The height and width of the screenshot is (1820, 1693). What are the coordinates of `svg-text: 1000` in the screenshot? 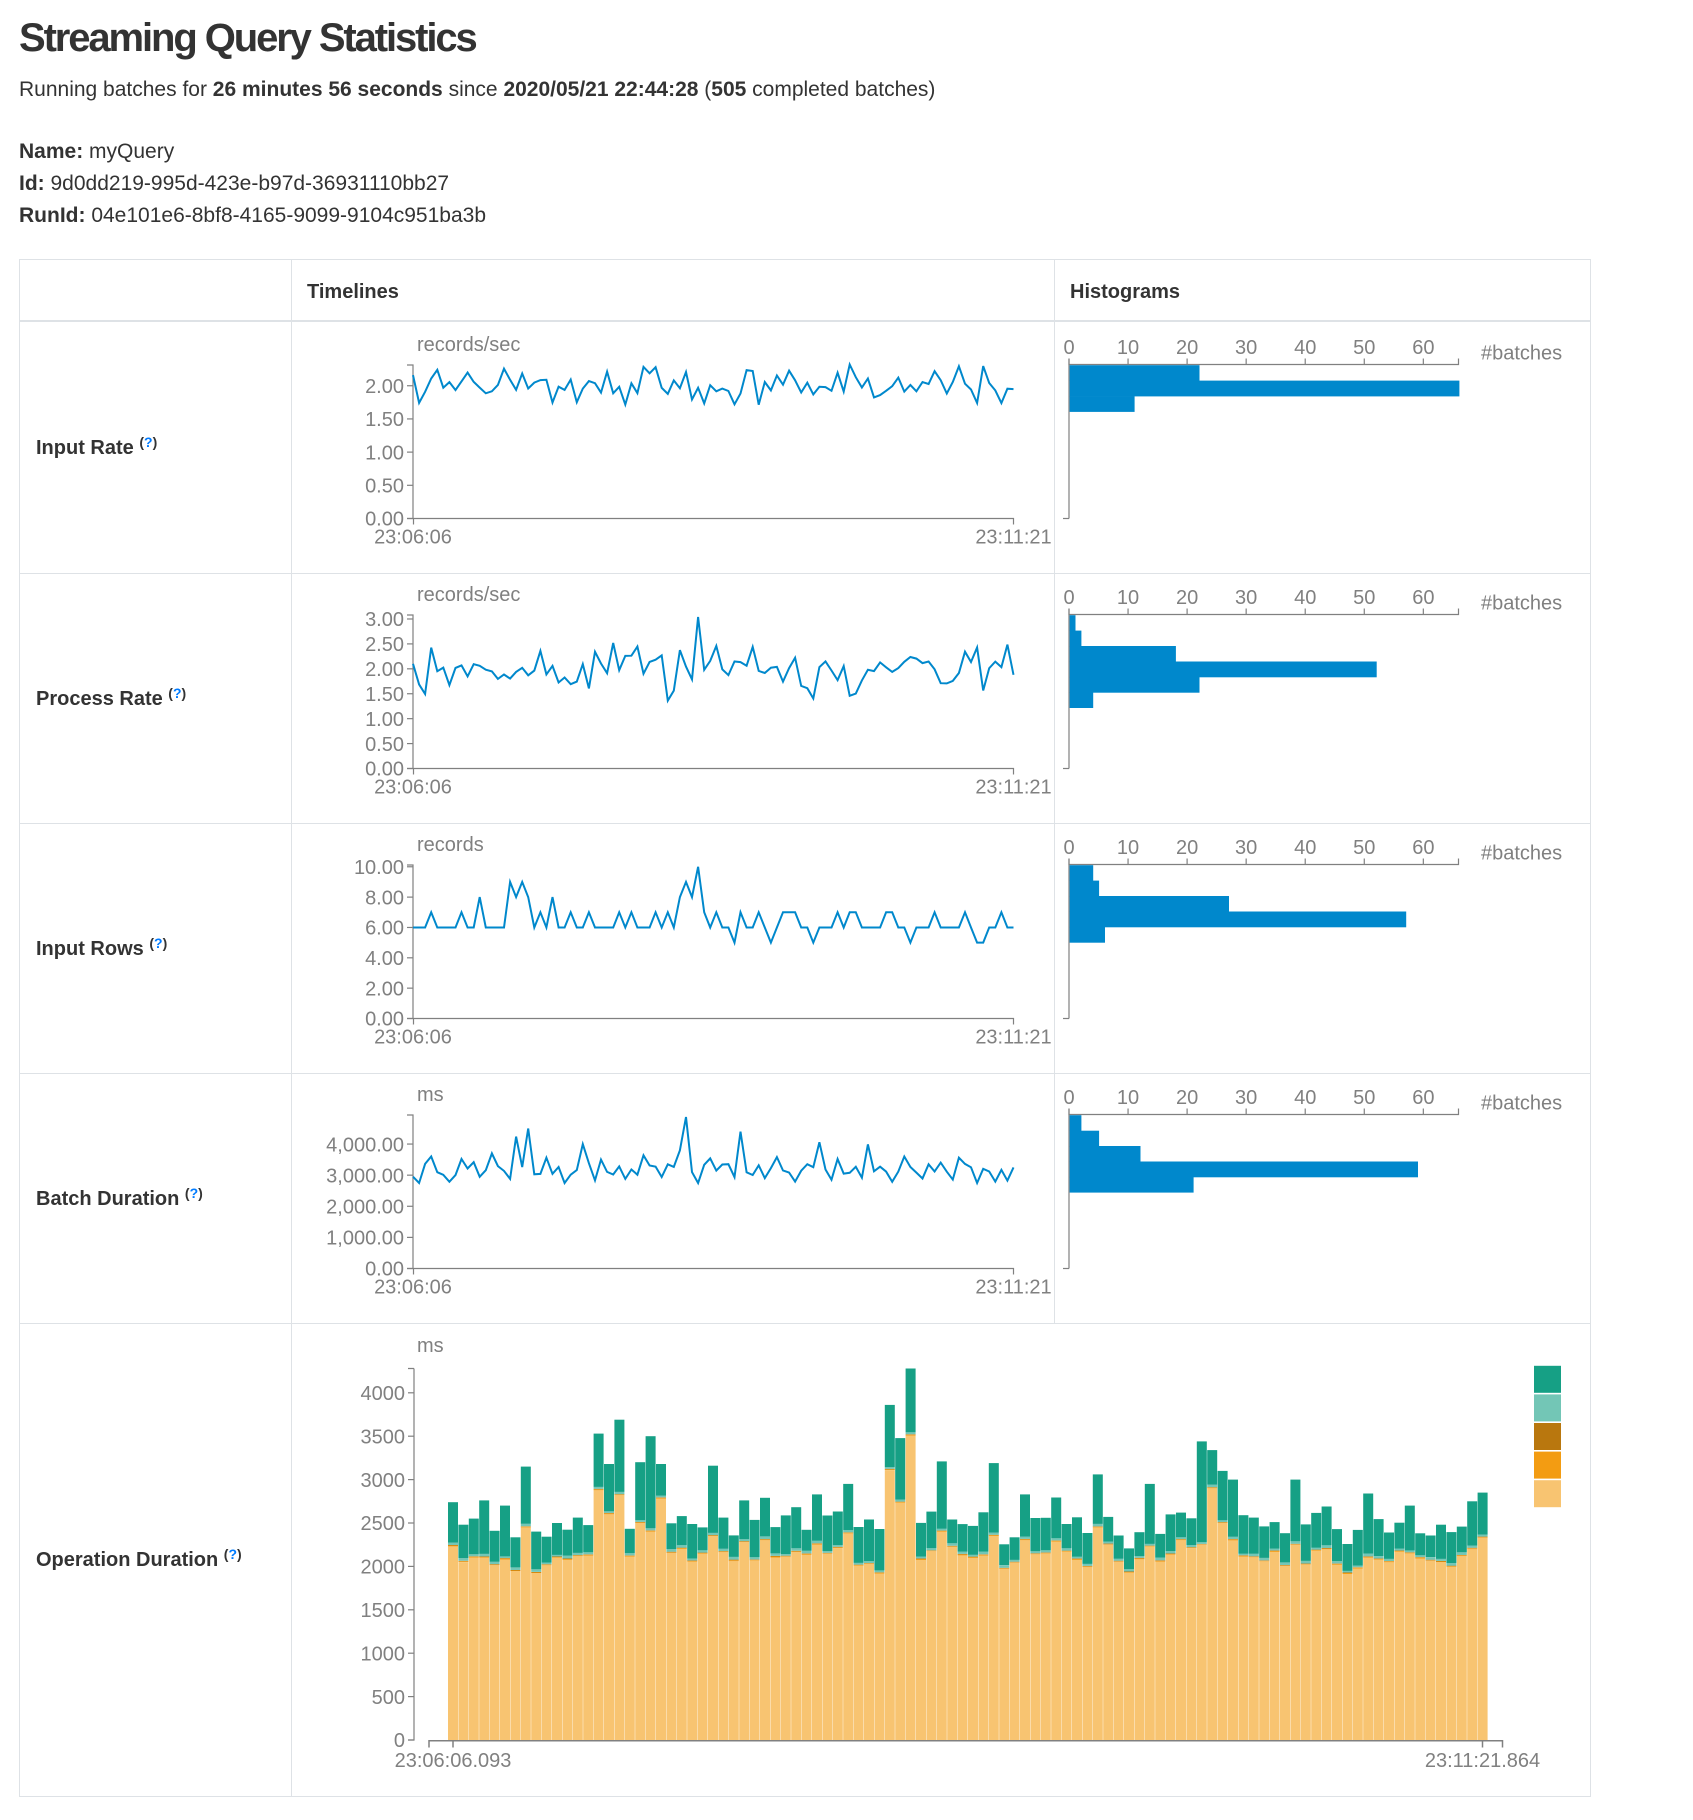 It's located at (383, 1654).